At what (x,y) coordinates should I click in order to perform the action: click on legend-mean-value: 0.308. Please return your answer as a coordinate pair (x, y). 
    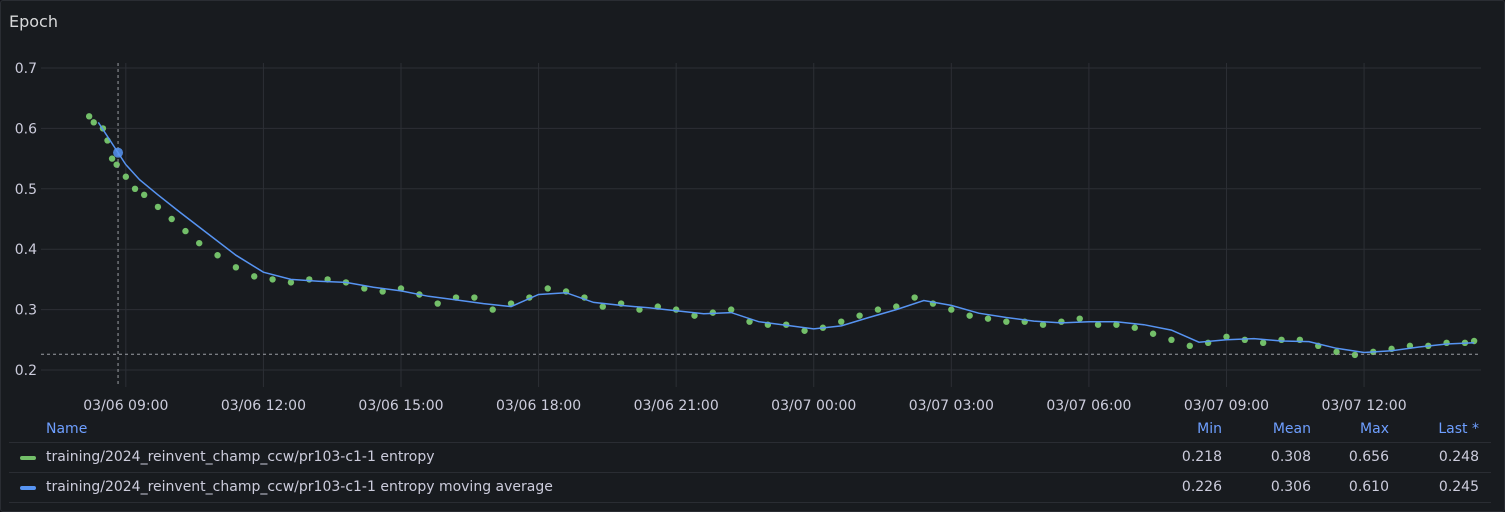
    Looking at the image, I should click on (1290, 457).